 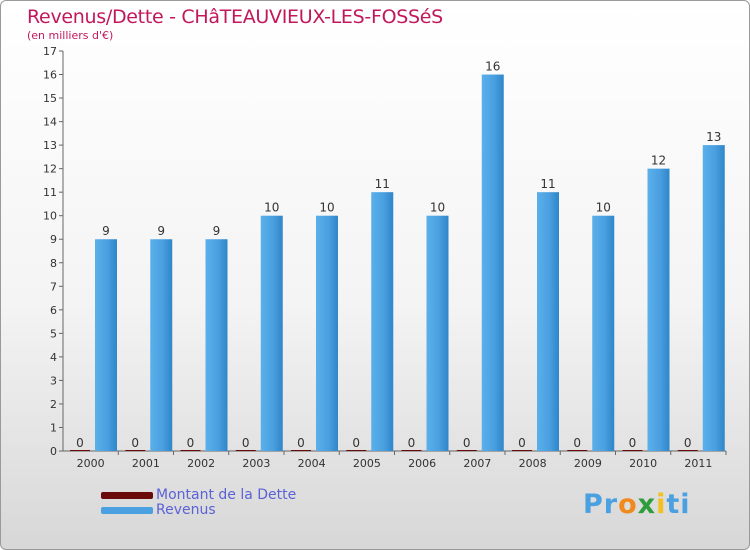 What do you see at coordinates (53, 451) in the screenshot?
I see `y-tick-label: 0` at bounding box center [53, 451].